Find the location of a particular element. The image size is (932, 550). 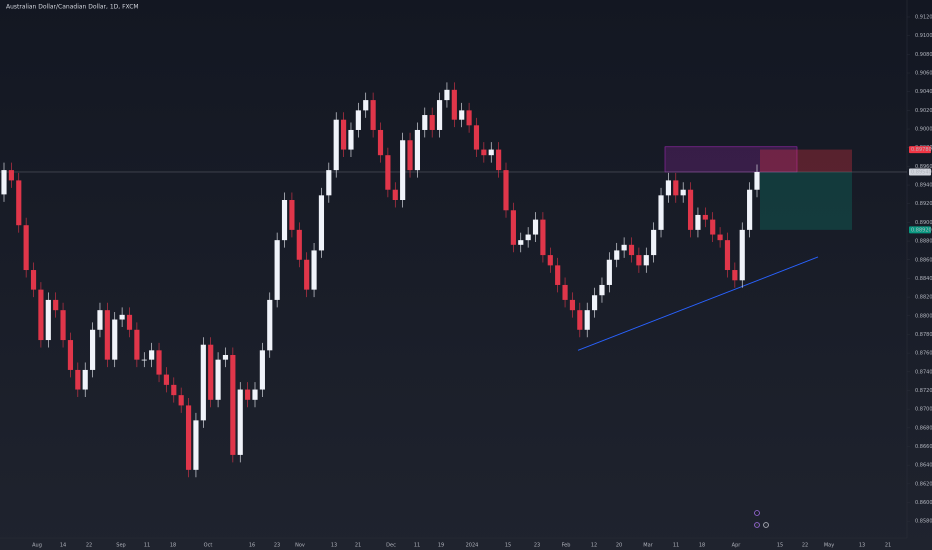

y-tick-label: 0.91200 is located at coordinates (923, 17).